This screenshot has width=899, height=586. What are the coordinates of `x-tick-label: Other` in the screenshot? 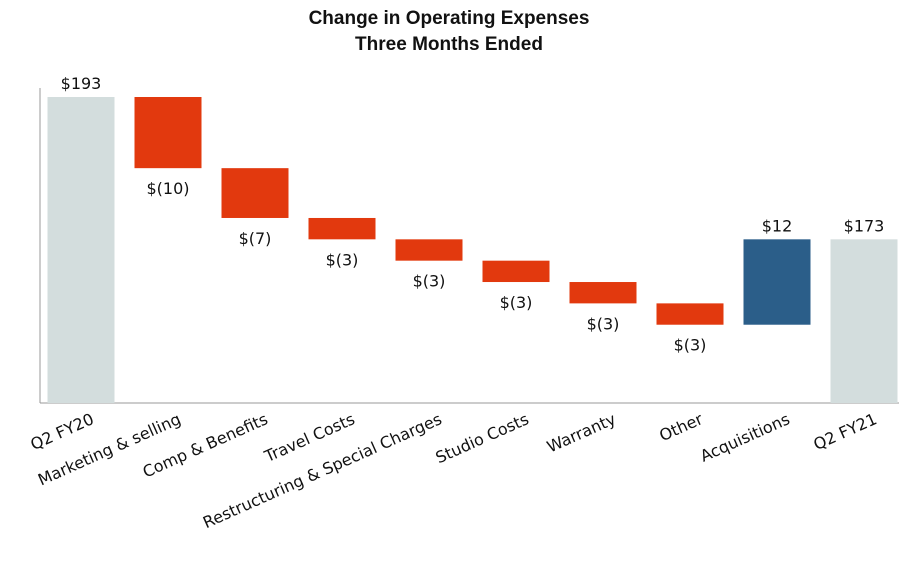 It's located at (681, 427).